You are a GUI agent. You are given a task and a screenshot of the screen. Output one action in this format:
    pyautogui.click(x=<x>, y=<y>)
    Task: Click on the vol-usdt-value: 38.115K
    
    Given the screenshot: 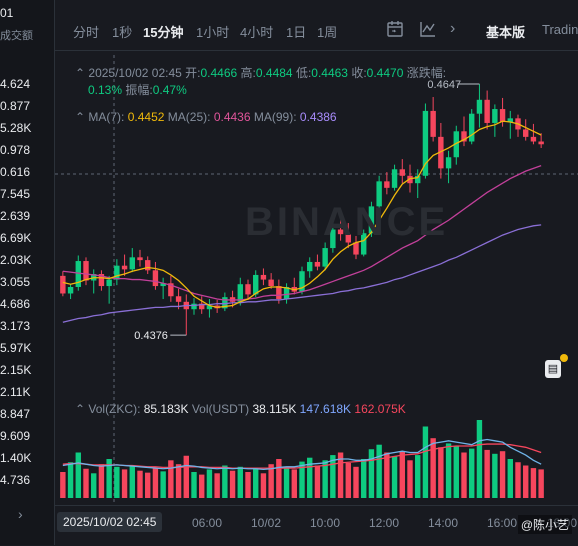 What is the action you would take?
    pyautogui.click(x=274, y=409)
    